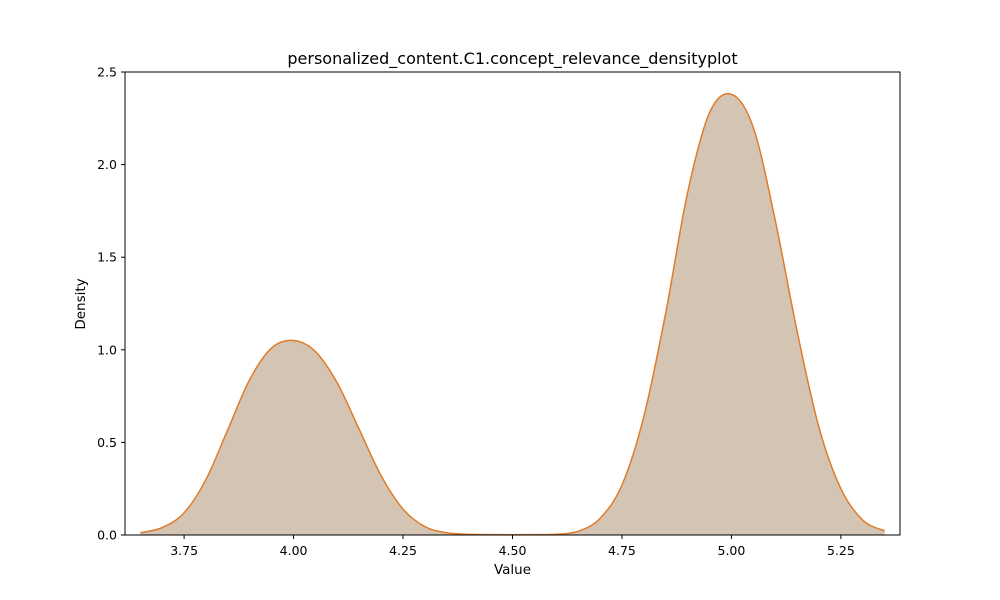 The image size is (1000, 600). Describe the element at coordinates (107, 349) in the screenshot. I see `y-tick-label: 1.0` at that location.